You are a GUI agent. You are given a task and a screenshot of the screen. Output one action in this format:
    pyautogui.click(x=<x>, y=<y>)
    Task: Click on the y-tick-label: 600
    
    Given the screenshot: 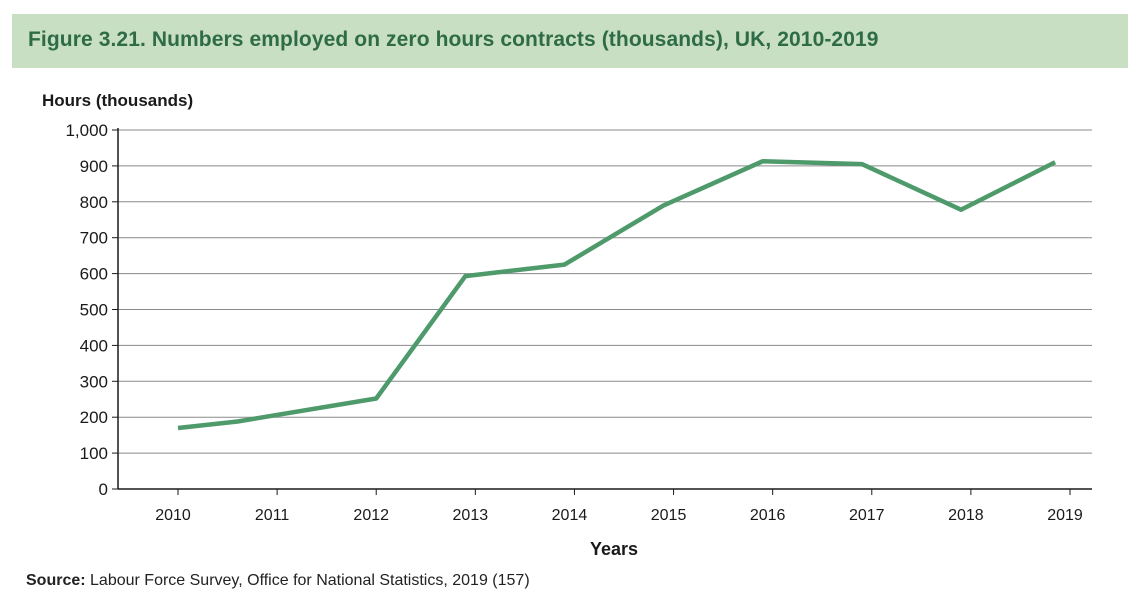 What is the action you would take?
    pyautogui.click(x=94, y=274)
    